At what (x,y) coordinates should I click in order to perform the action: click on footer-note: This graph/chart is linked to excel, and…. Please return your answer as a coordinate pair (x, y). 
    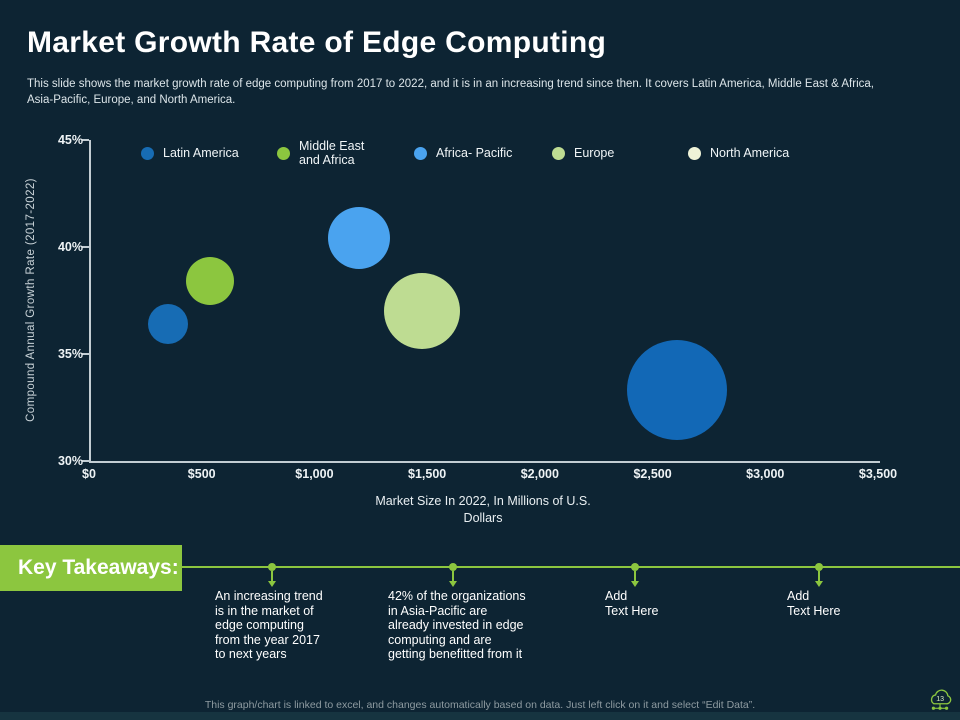
    Looking at the image, I should click on (480, 705).